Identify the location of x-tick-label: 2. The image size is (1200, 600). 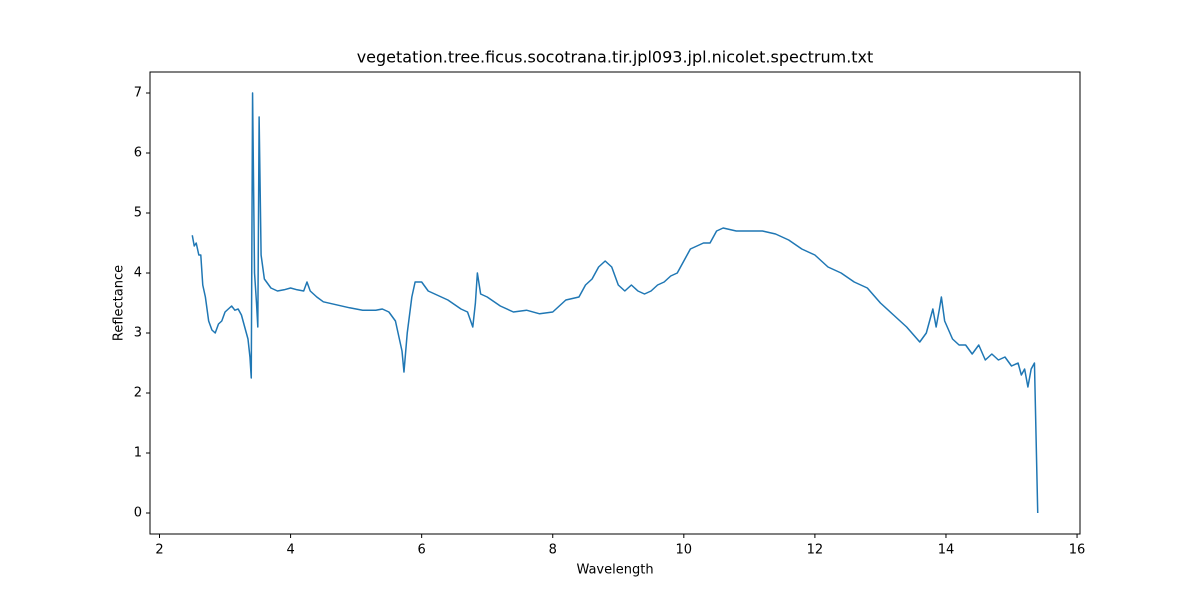
(159, 550).